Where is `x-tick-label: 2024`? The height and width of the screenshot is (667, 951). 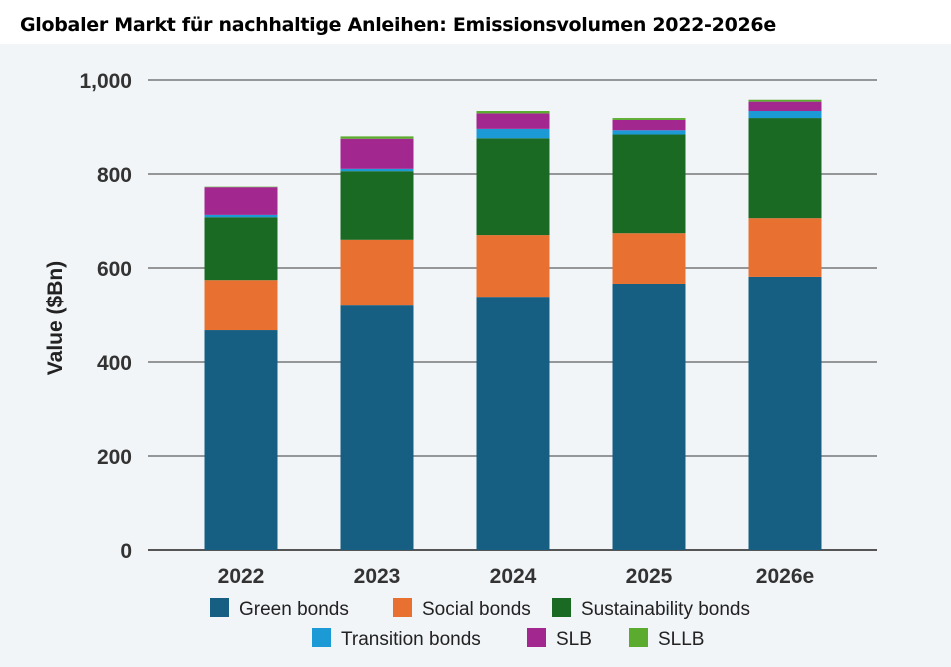 x-tick-label: 2024 is located at coordinates (513, 576).